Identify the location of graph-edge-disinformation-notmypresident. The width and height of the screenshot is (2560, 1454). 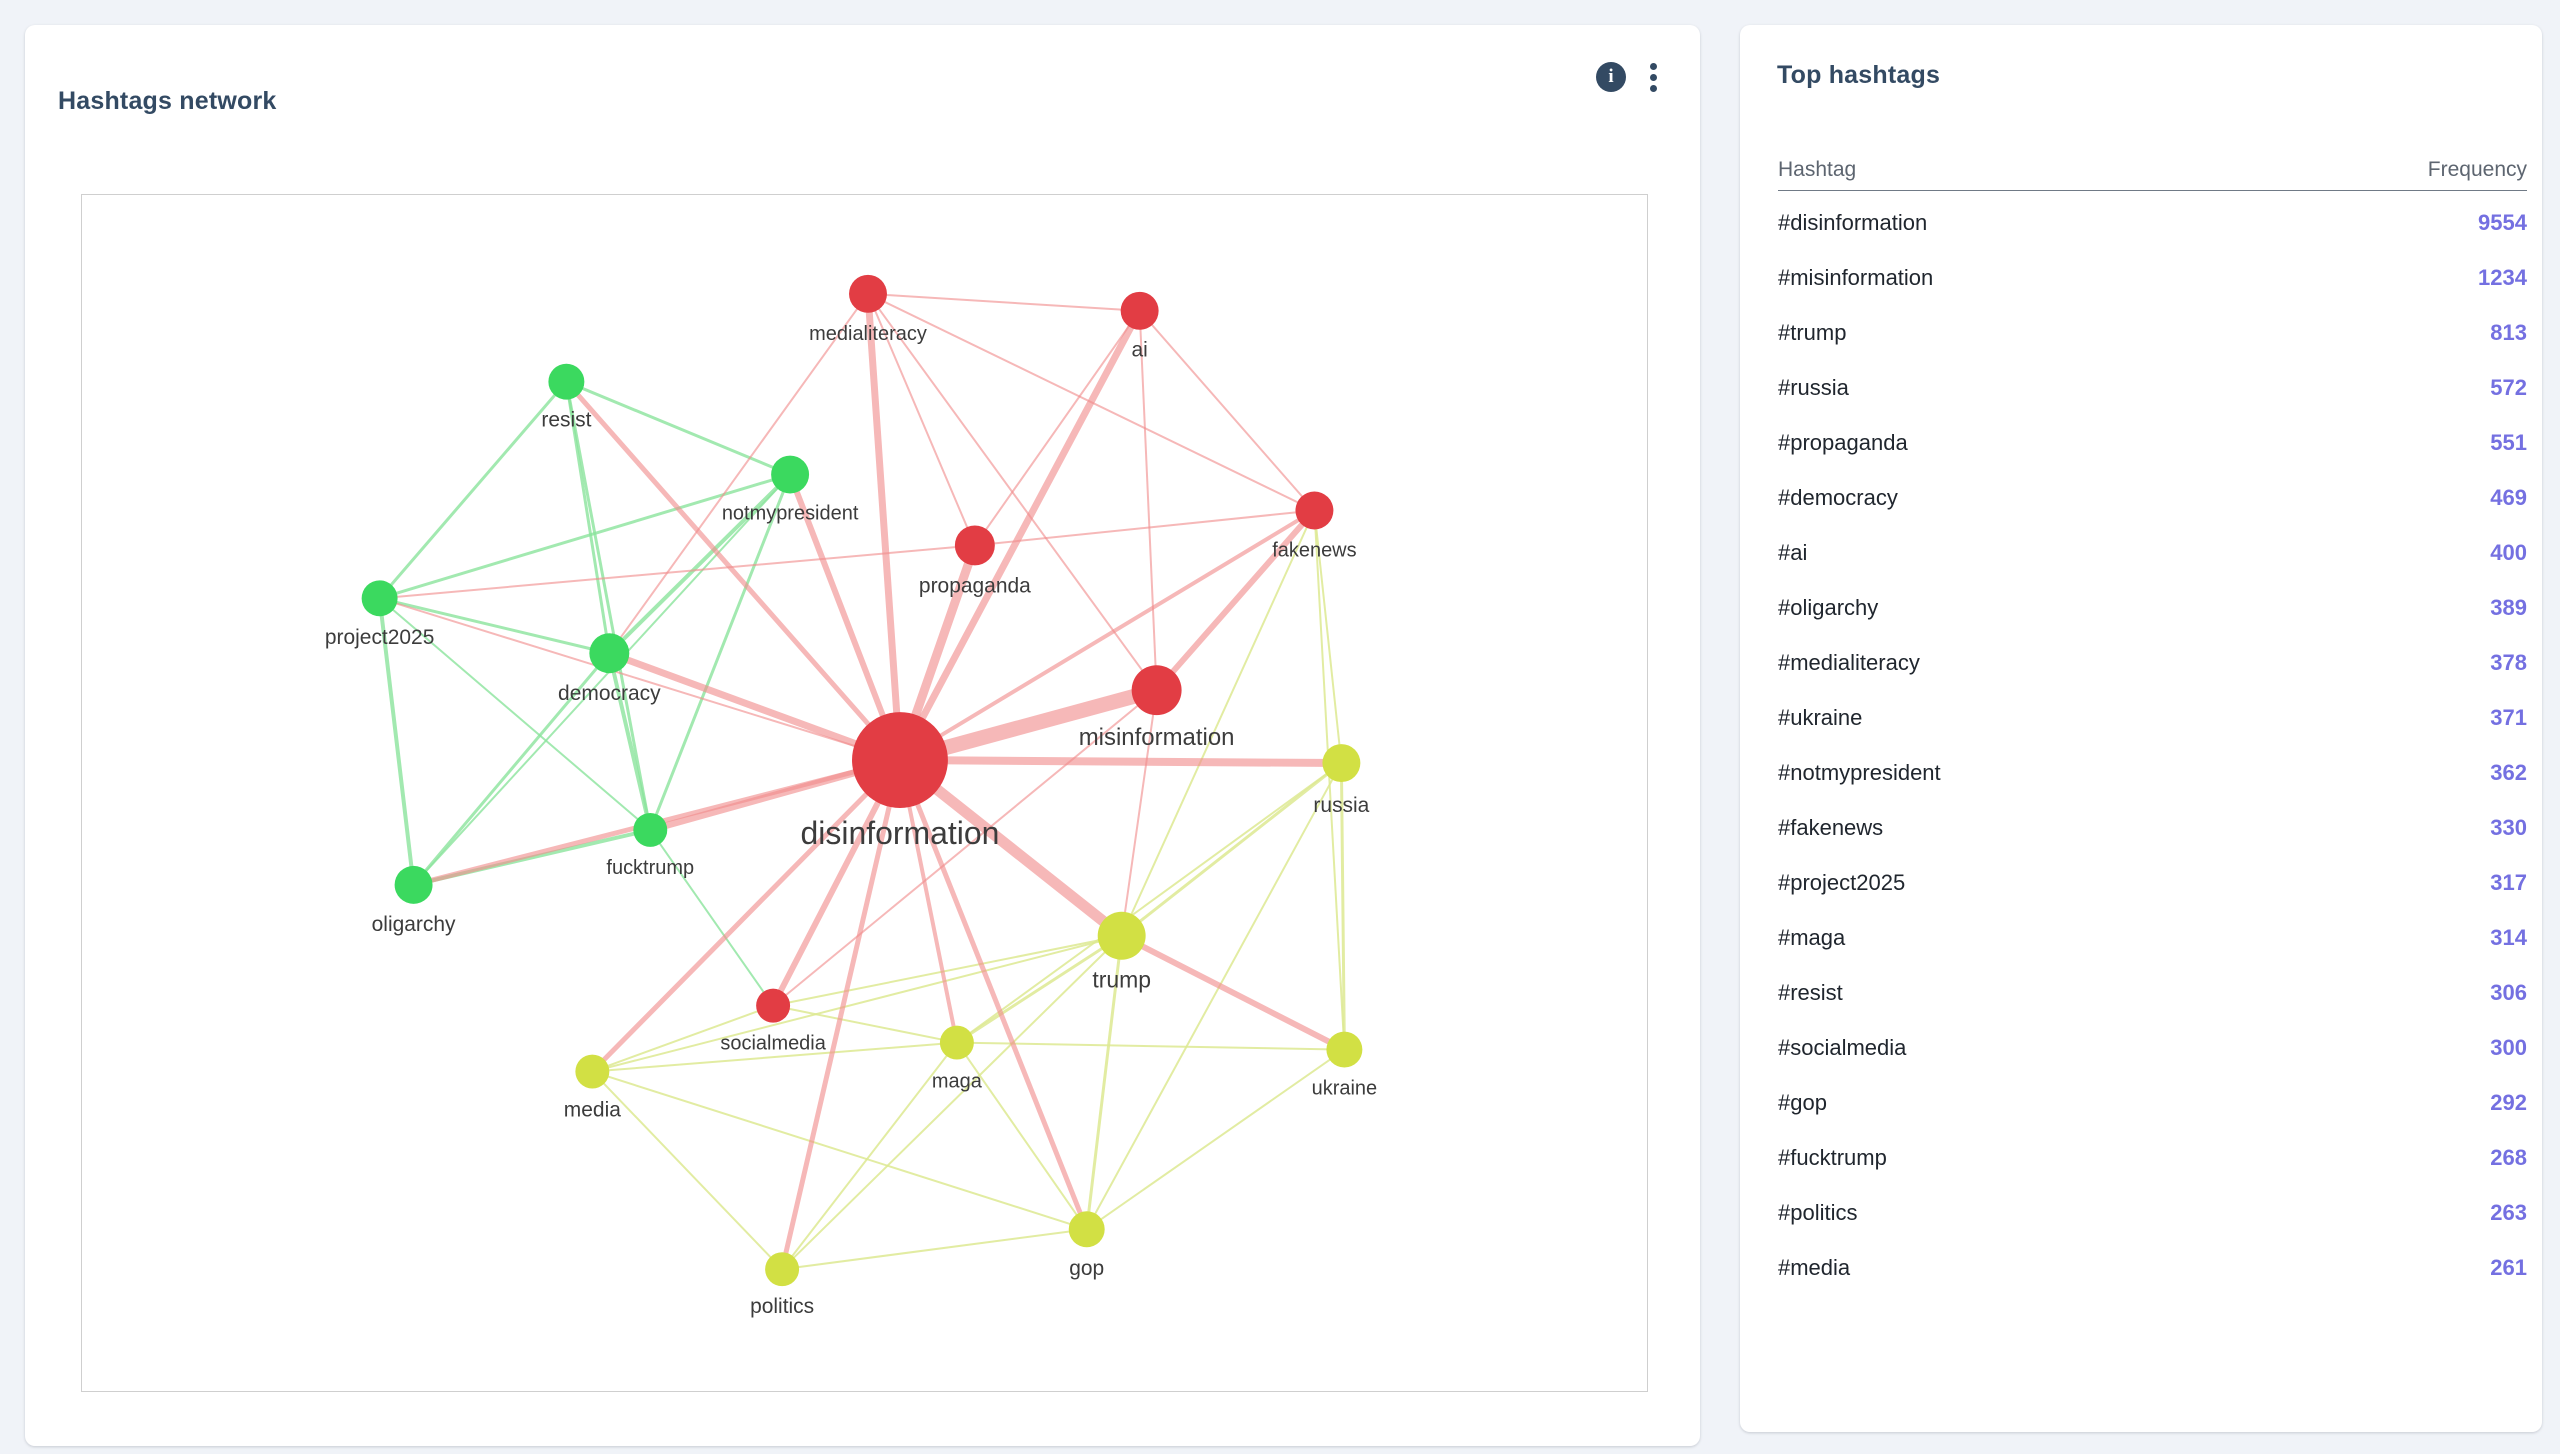
(845, 617).